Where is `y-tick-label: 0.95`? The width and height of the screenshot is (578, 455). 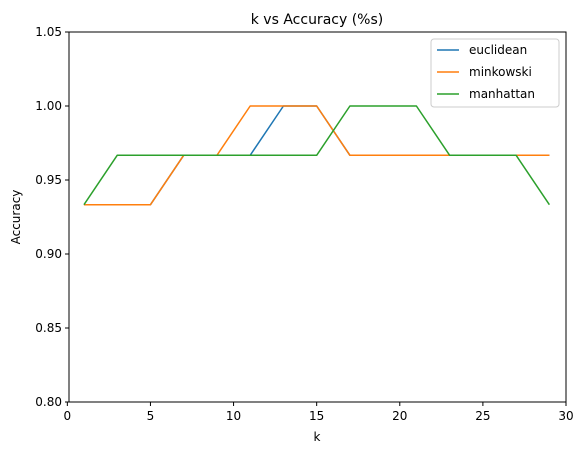 y-tick-label: 0.95 is located at coordinates (48, 180).